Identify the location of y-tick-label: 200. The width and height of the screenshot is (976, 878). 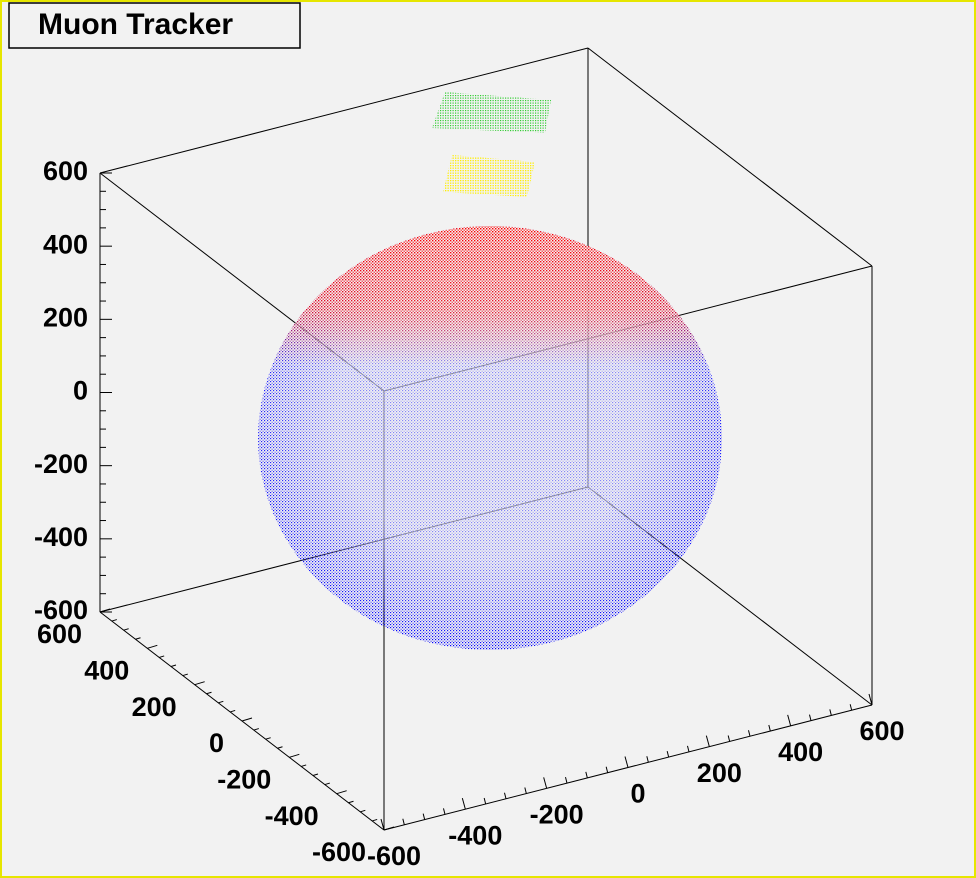
(154, 707).